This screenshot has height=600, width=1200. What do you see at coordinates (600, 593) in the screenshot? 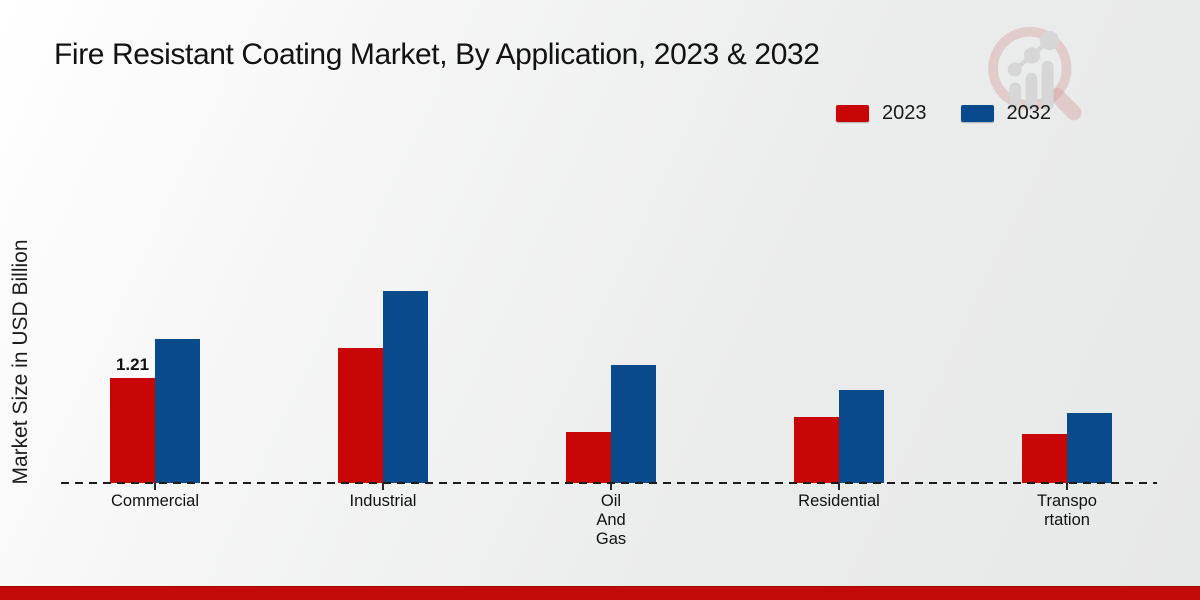
I see `footer-accent-bar` at bounding box center [600, 593].